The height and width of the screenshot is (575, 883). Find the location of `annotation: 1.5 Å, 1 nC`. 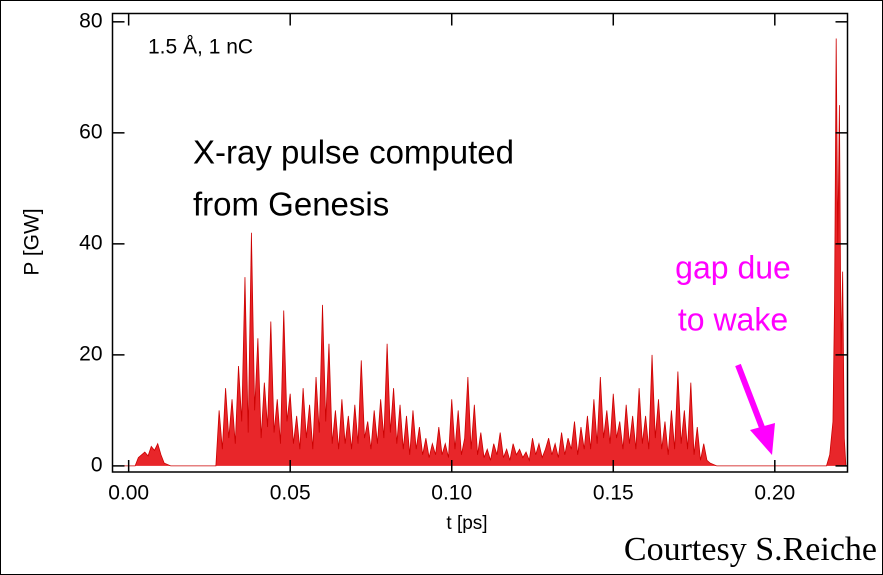

annotation: 1.5 Å, 1 nC is located at coordinates (200, 47).